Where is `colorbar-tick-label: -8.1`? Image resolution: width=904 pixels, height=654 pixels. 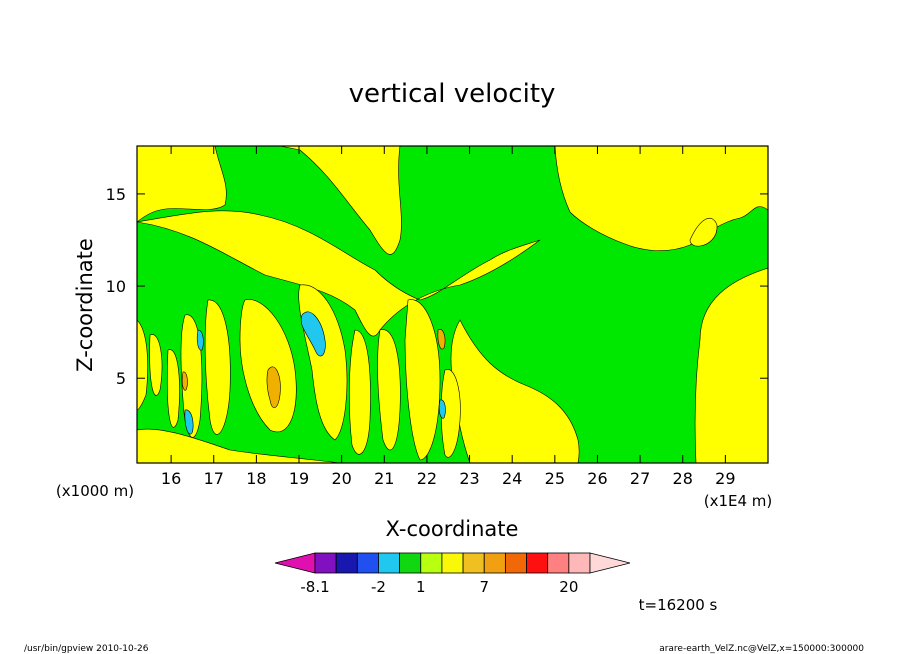 colorbar-tick-label: -8.1 is located at coordinates (314, 587).